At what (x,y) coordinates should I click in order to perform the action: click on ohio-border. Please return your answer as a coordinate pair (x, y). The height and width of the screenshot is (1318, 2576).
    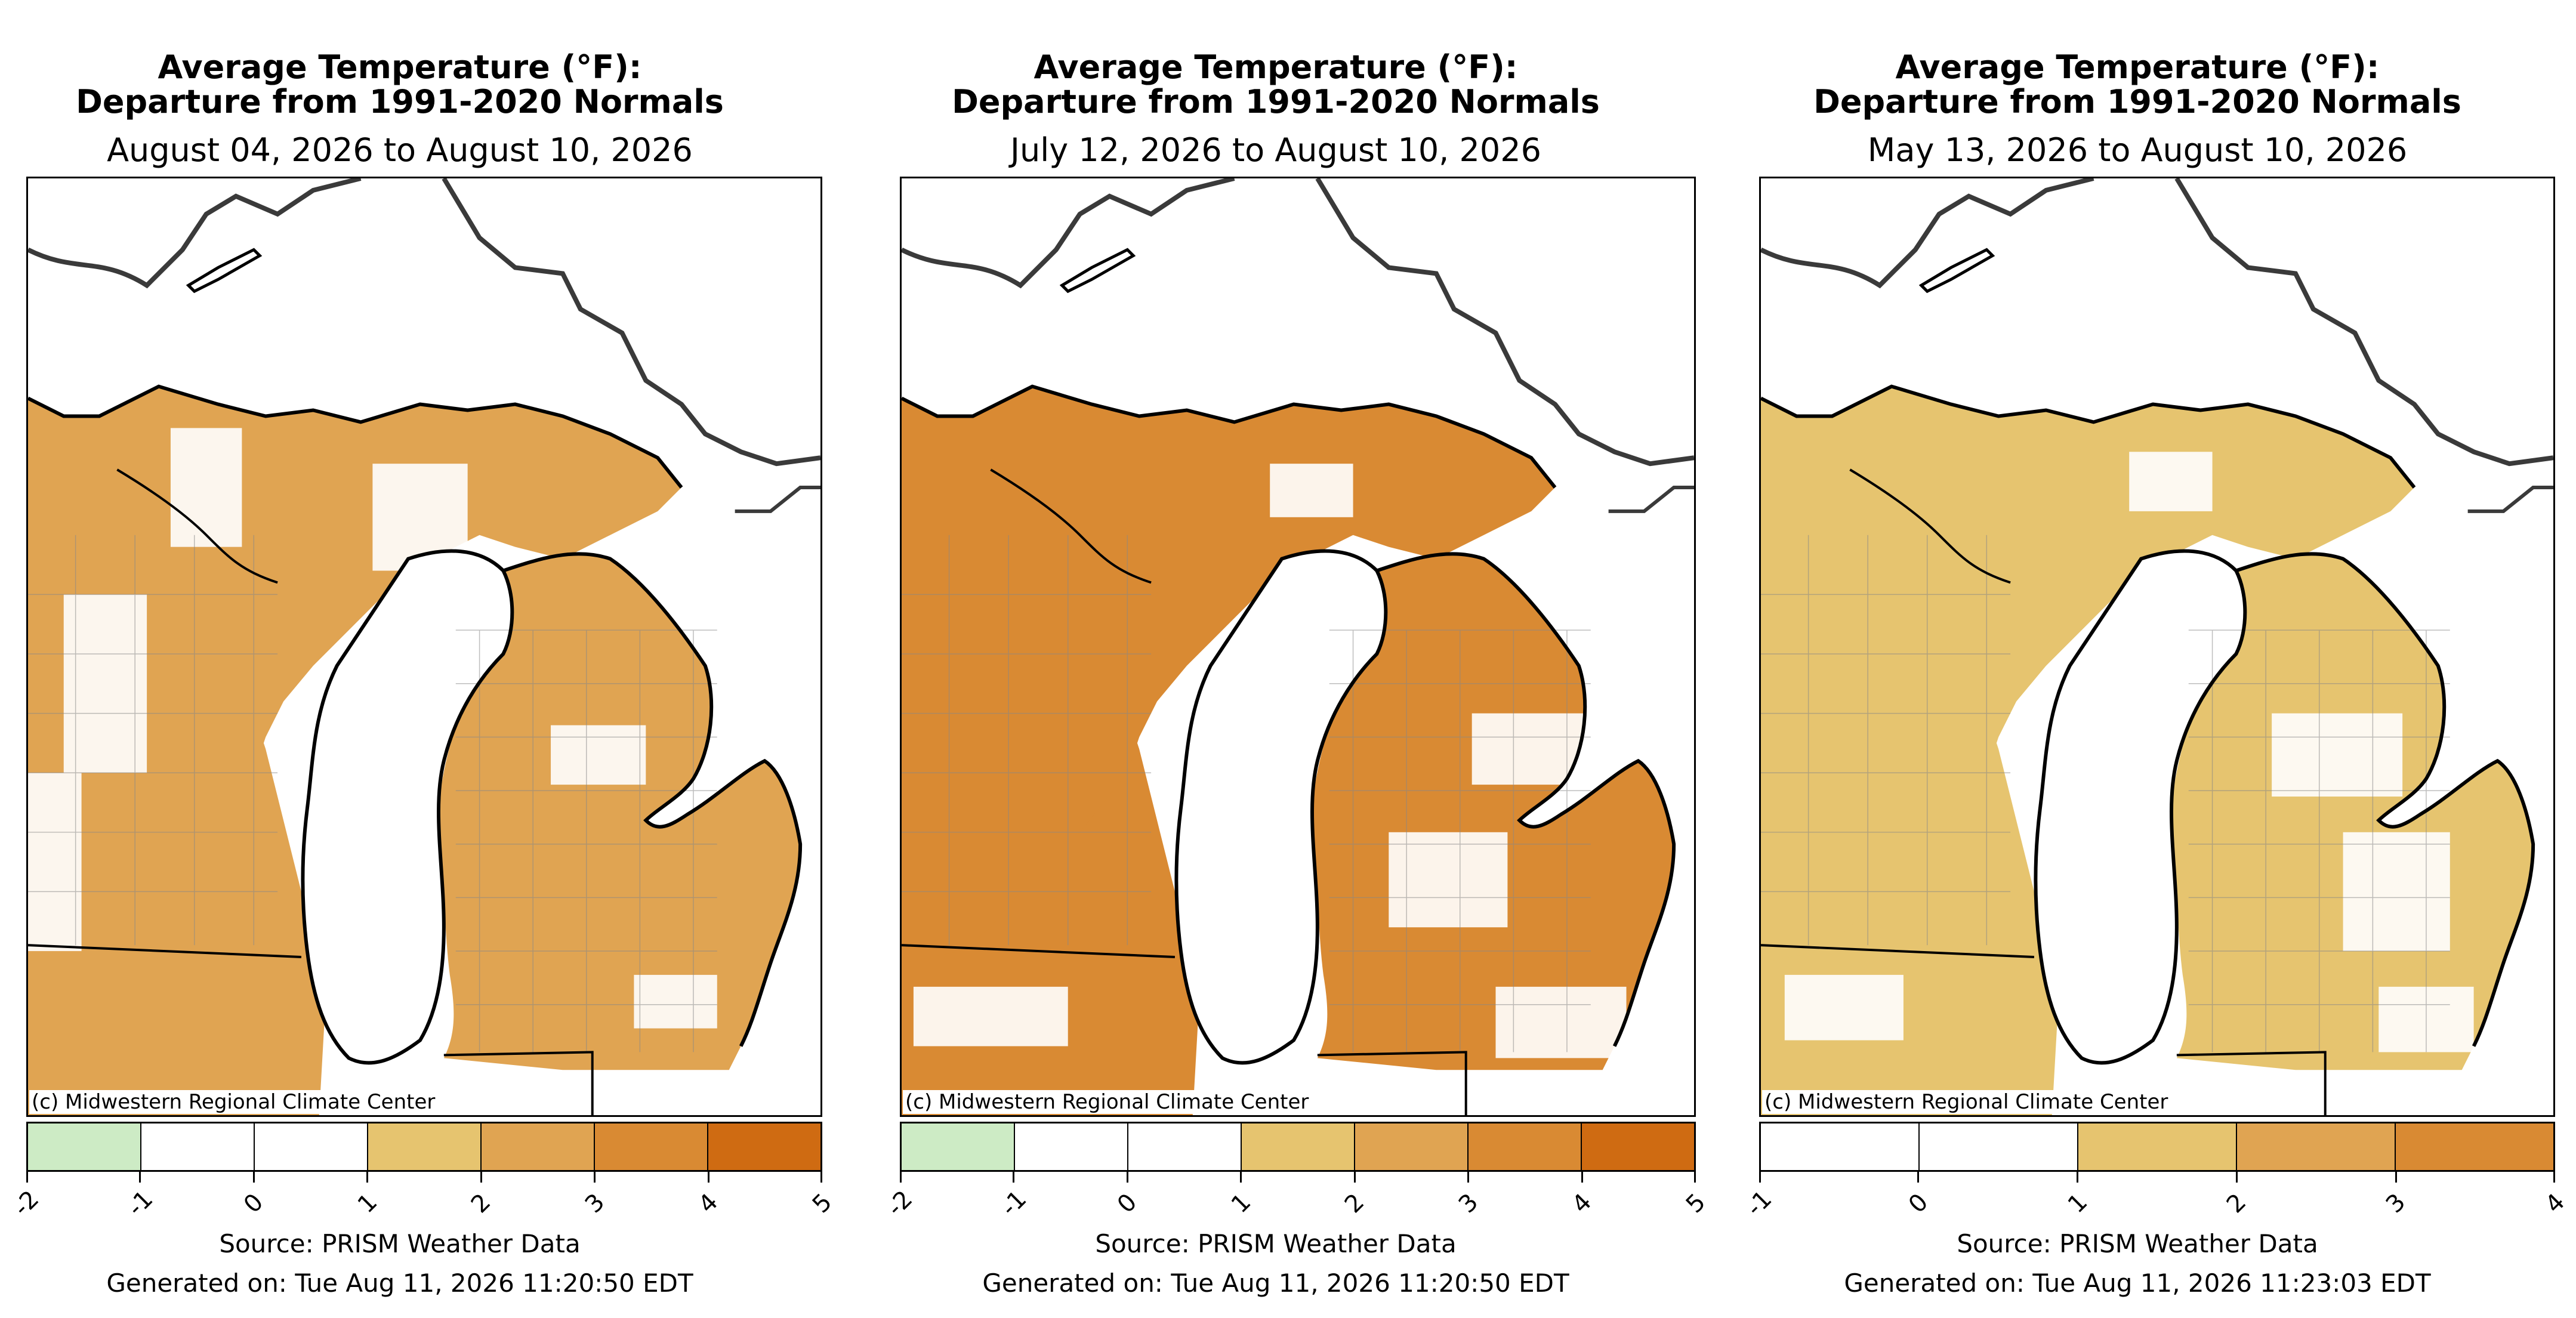
    Looking at the image, I should click on (518, 1083).